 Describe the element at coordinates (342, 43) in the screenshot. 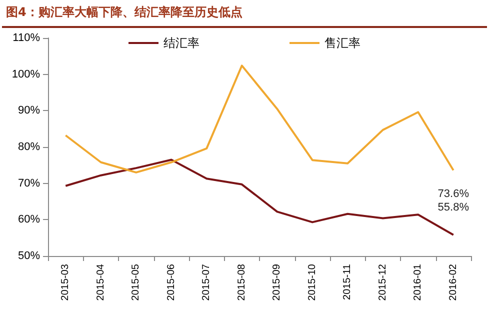

I see `legend-label: 售汇率` at that location.